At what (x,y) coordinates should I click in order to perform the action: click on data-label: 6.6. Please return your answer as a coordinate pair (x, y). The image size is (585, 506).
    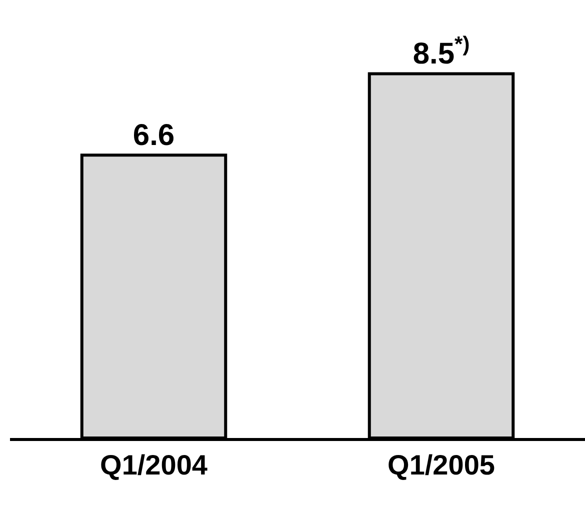
    Looking at the image, I should click on (153, 135).